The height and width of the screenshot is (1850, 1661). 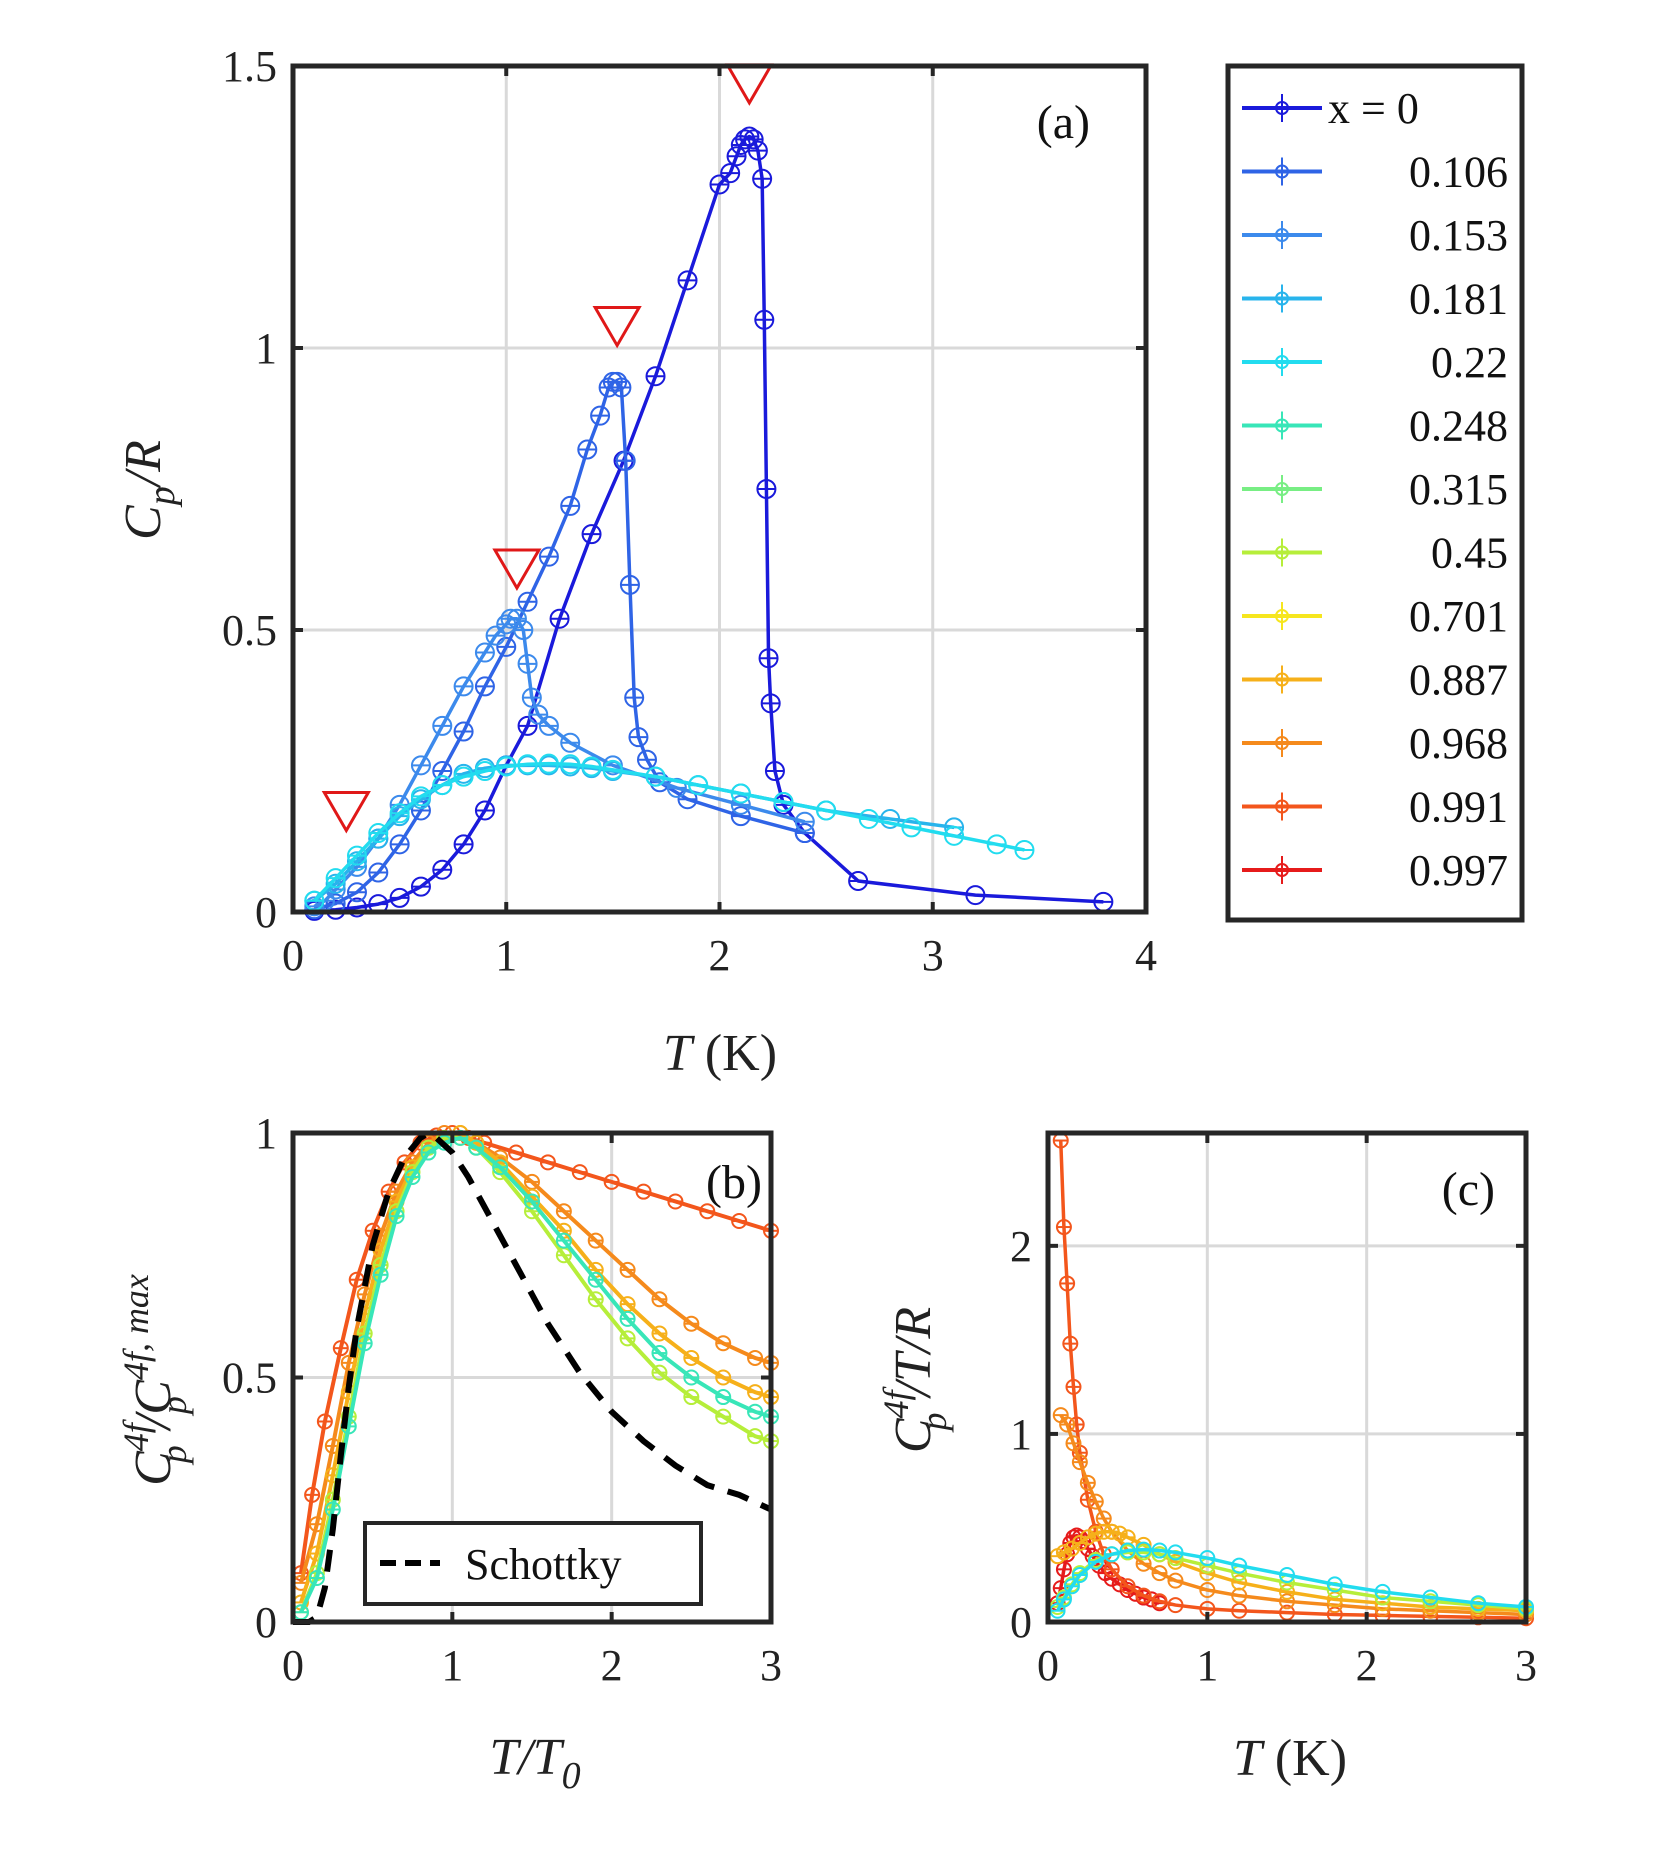 I want to click on legend-entry-9: 0.887, so click(x=1375, y=680).